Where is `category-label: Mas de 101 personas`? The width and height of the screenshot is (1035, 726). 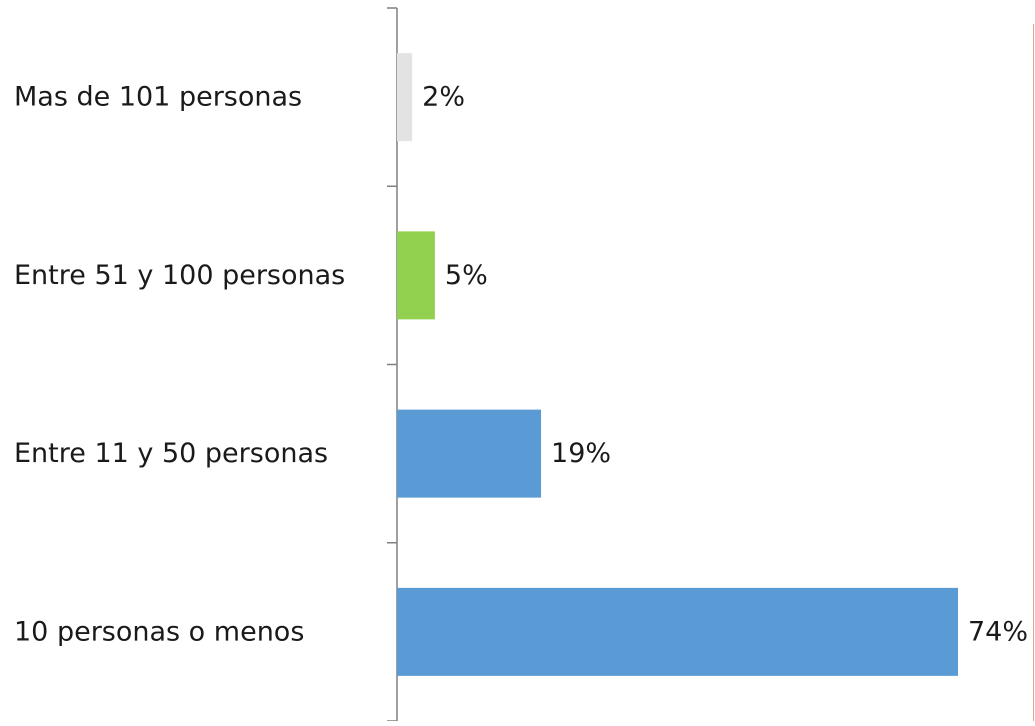 category-label: Mas de 101 personas is located at coordinates (158, 97).